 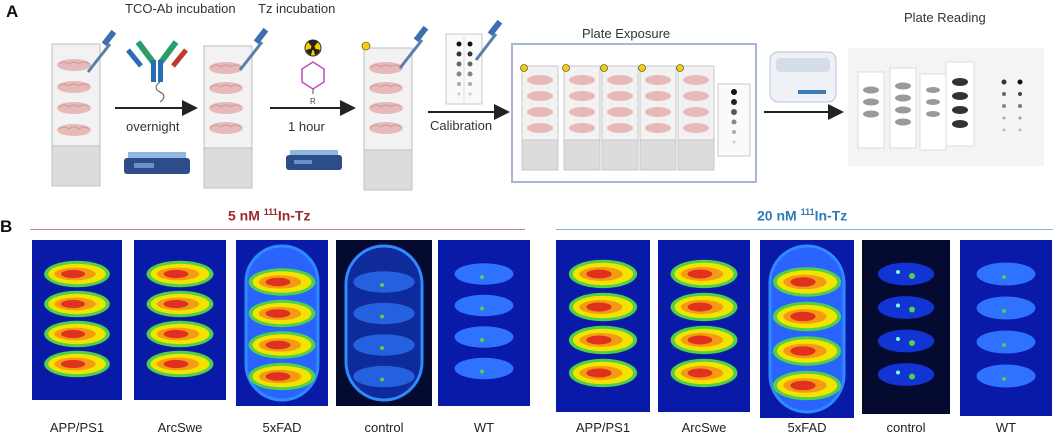 What do you see at coordinates (246, 215) in the screenshot?
I see `left-conc-prefix: 5 nM` at bounding box center [246, 215].